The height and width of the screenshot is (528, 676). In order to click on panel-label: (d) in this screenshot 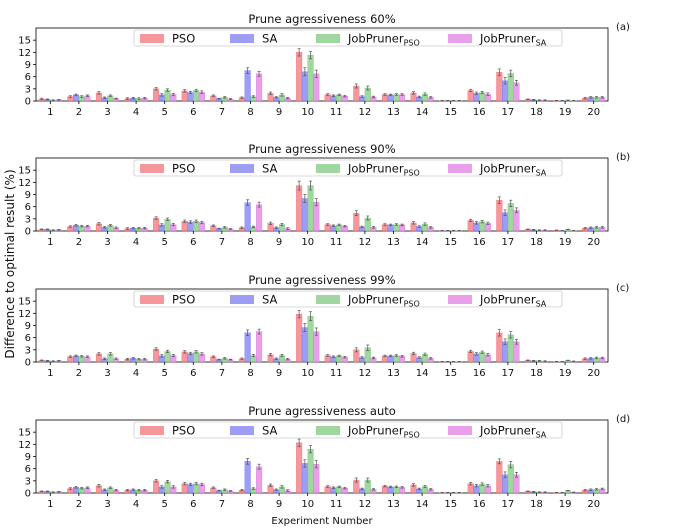, I will do `click(623, 419)`.